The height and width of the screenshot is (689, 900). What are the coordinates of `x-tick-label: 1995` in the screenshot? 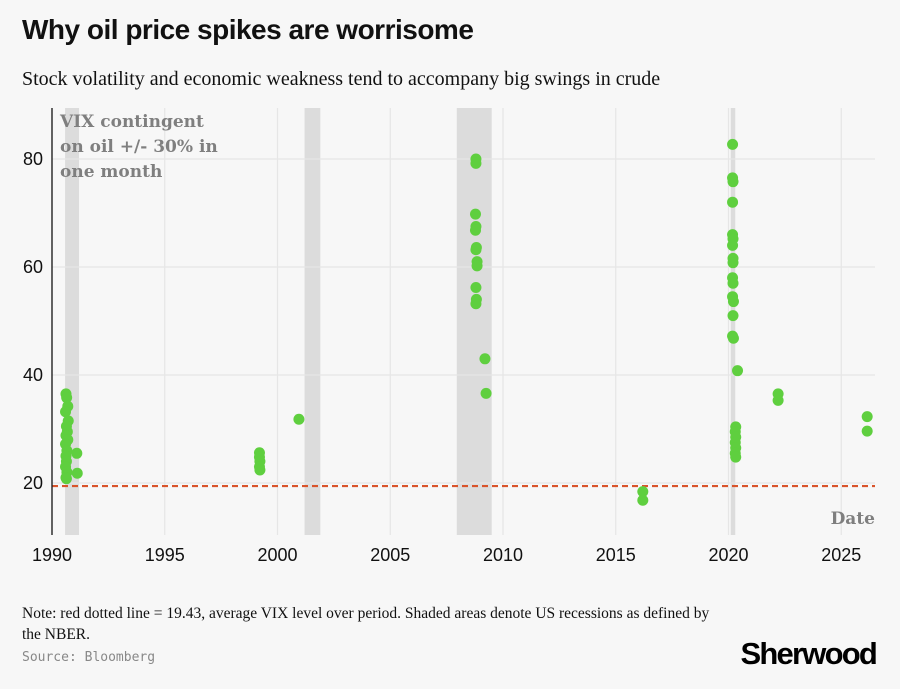 It's located at (165, 555).